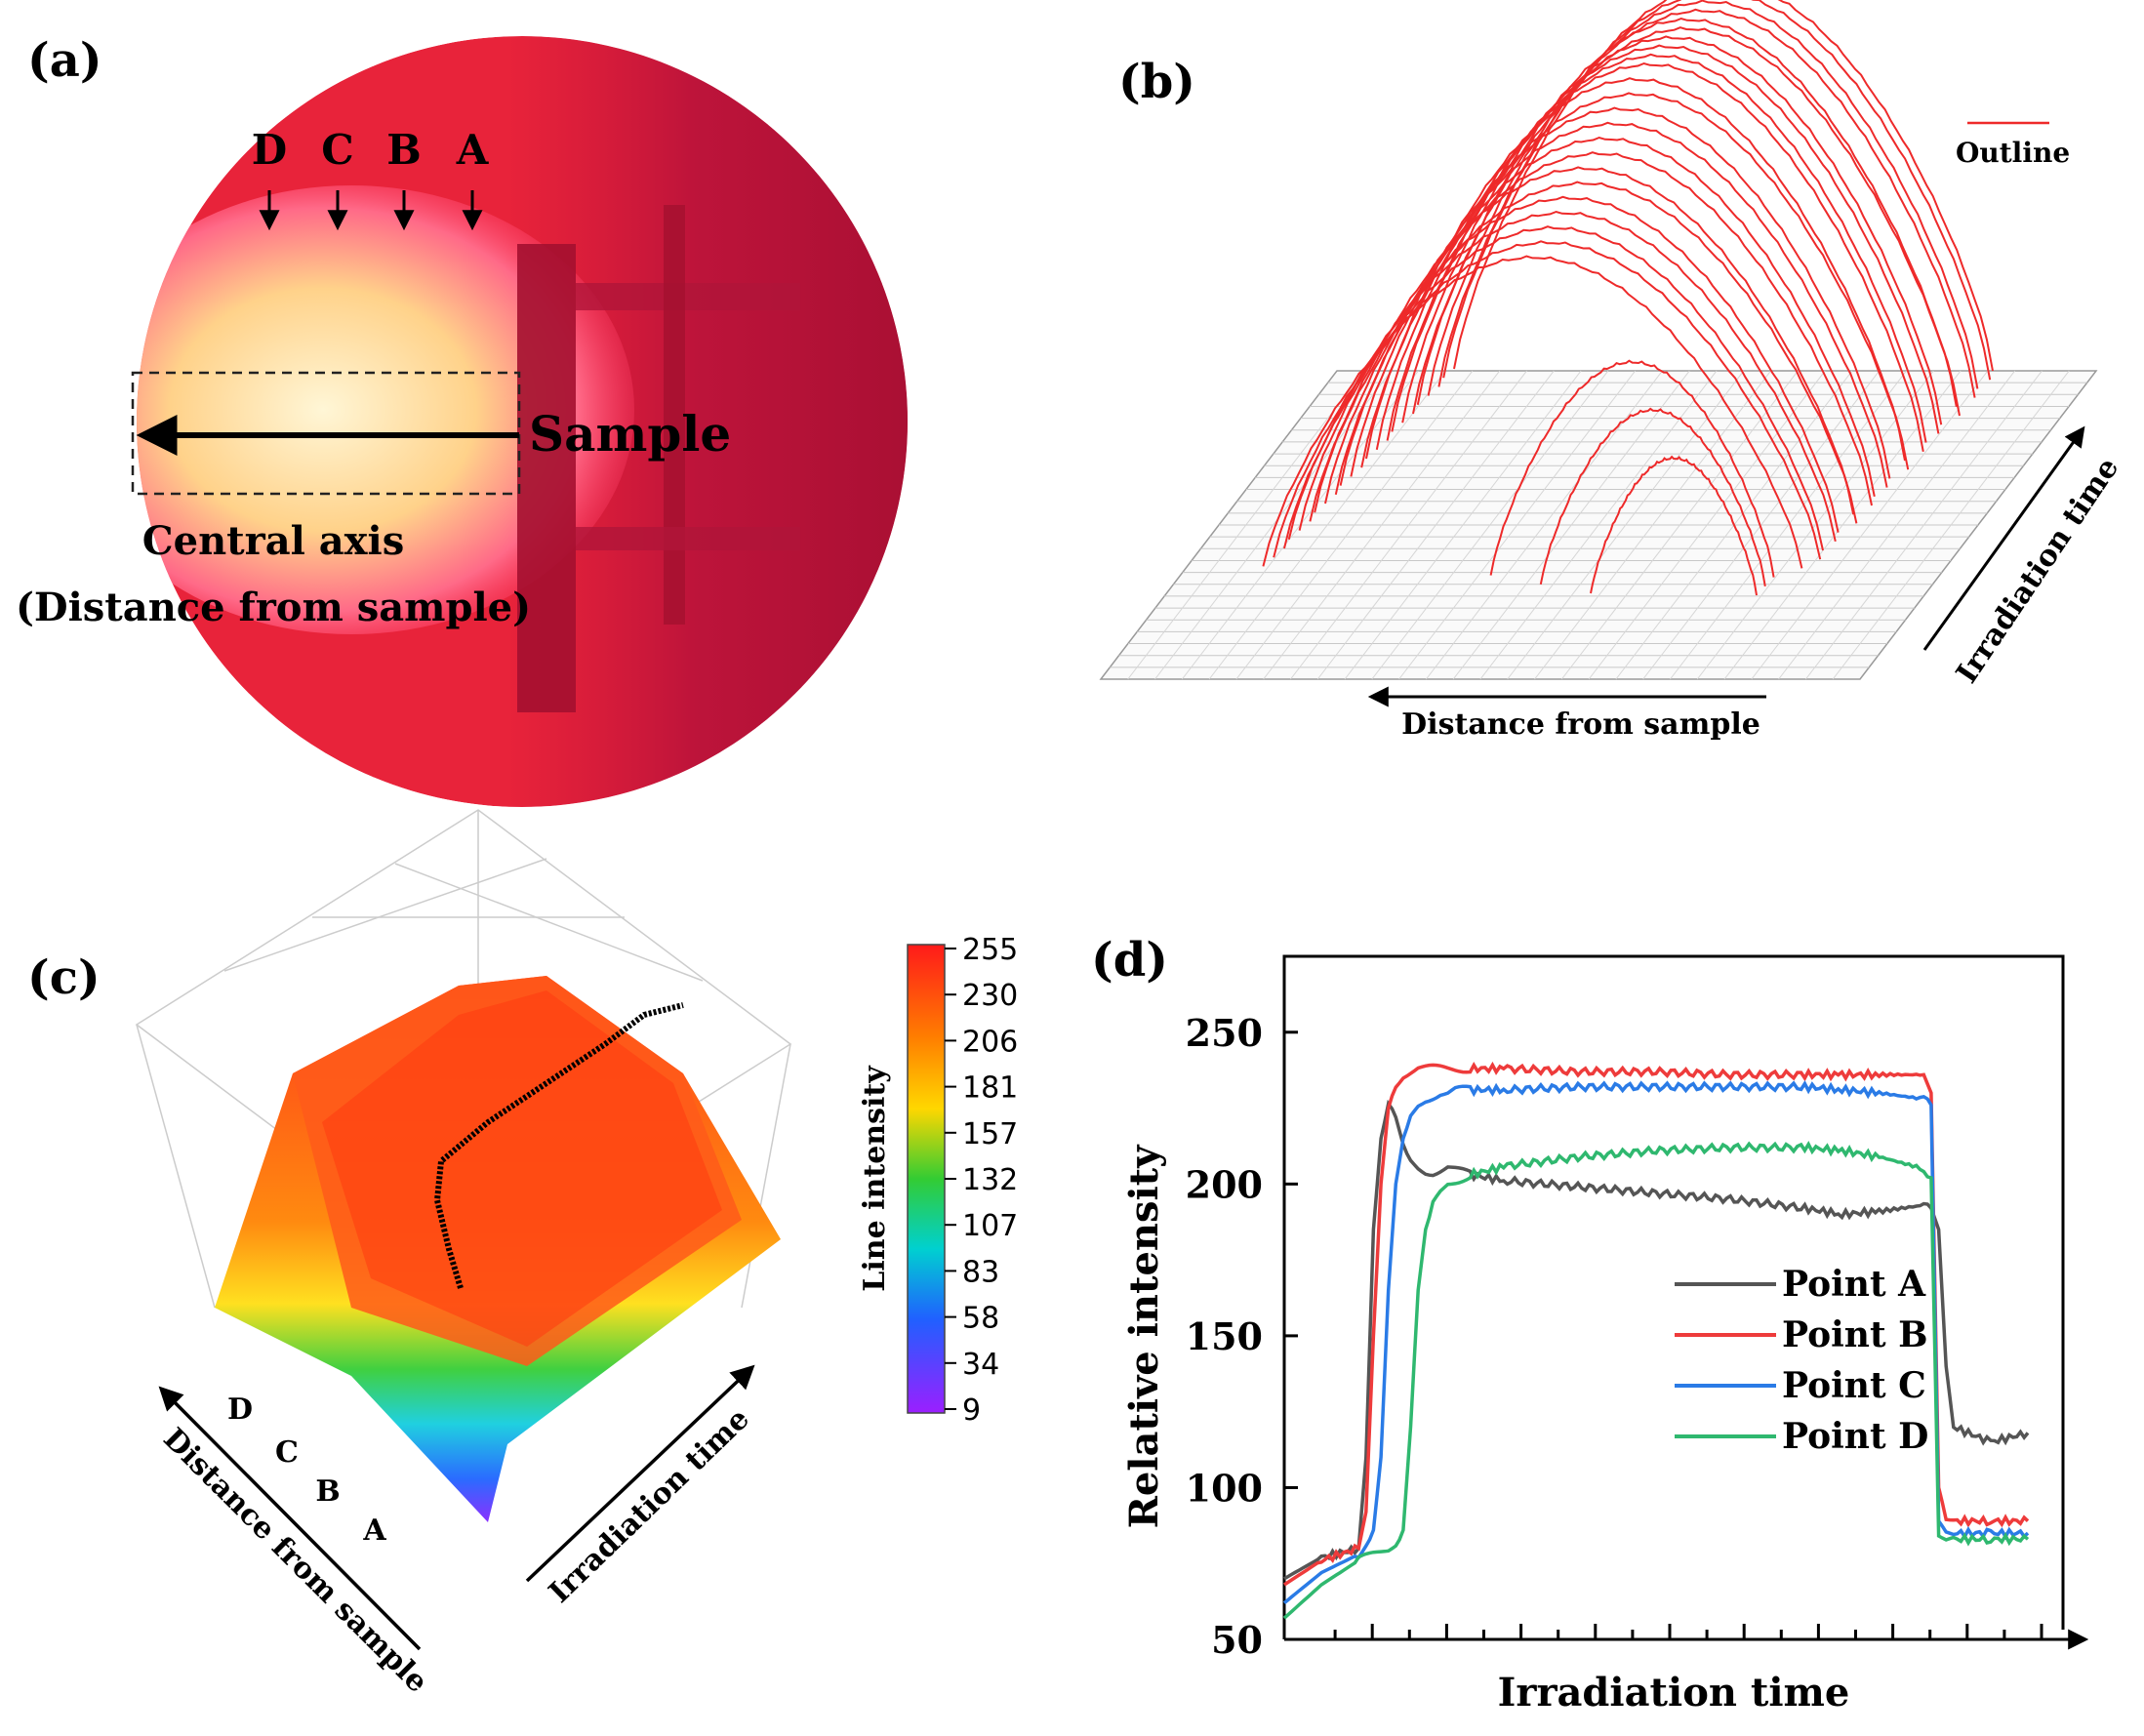  What do you see at coordinates (1224, 1336) in the screenshot?
I see `y-tick-label: 150` at bounding box center [1224, 1336].